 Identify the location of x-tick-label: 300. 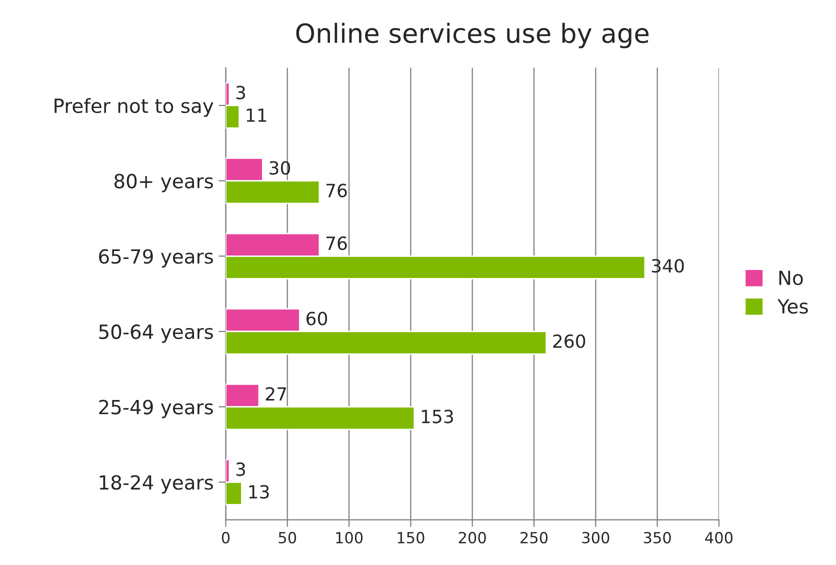
(596, 538).